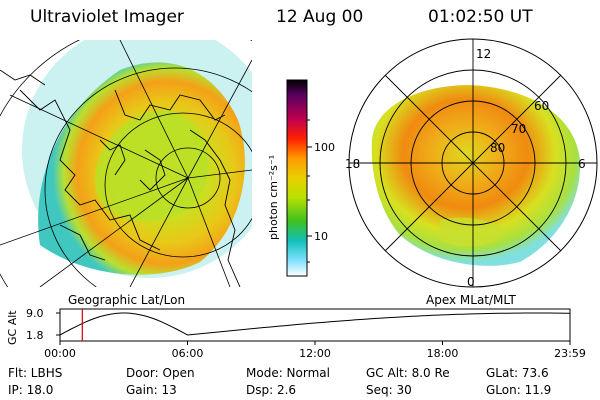 The width and height of the screenshot is (600, 400). I want to click on info-glon: GLon: 11.9, so click(519, 390).